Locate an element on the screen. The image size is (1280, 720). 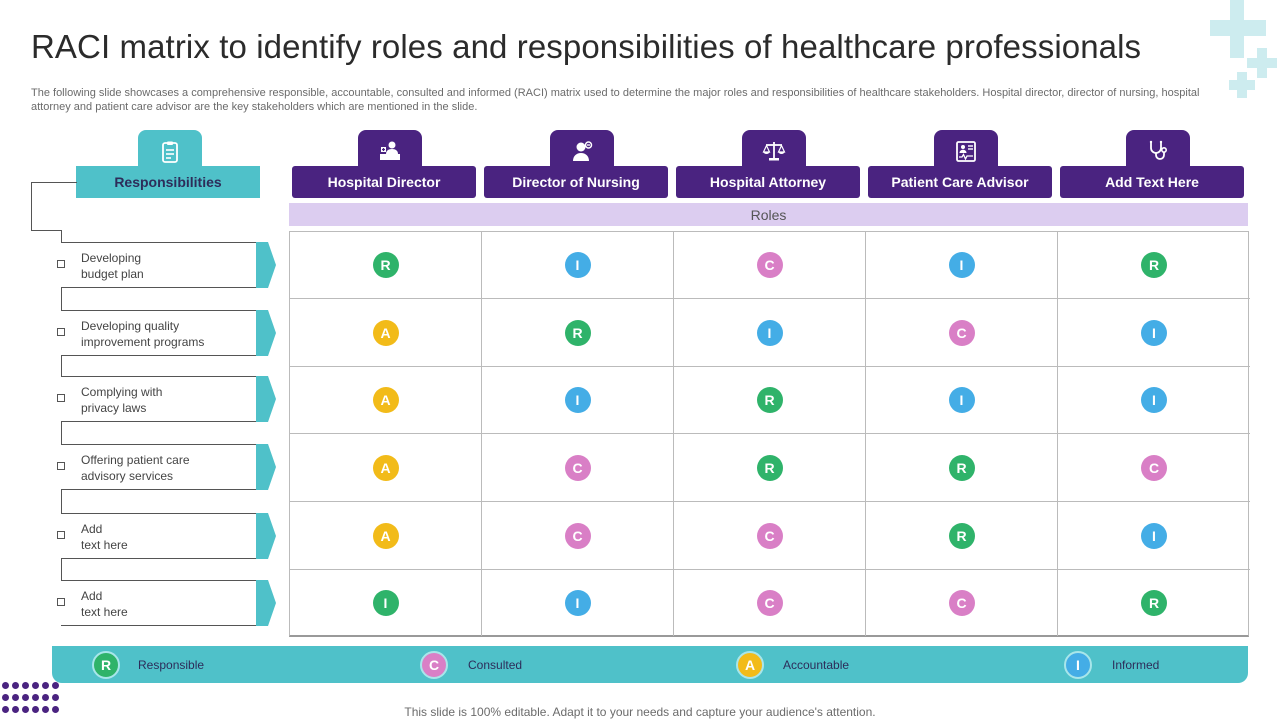
role-header: Patient Care Advisor is located at coordinates (960, 182).